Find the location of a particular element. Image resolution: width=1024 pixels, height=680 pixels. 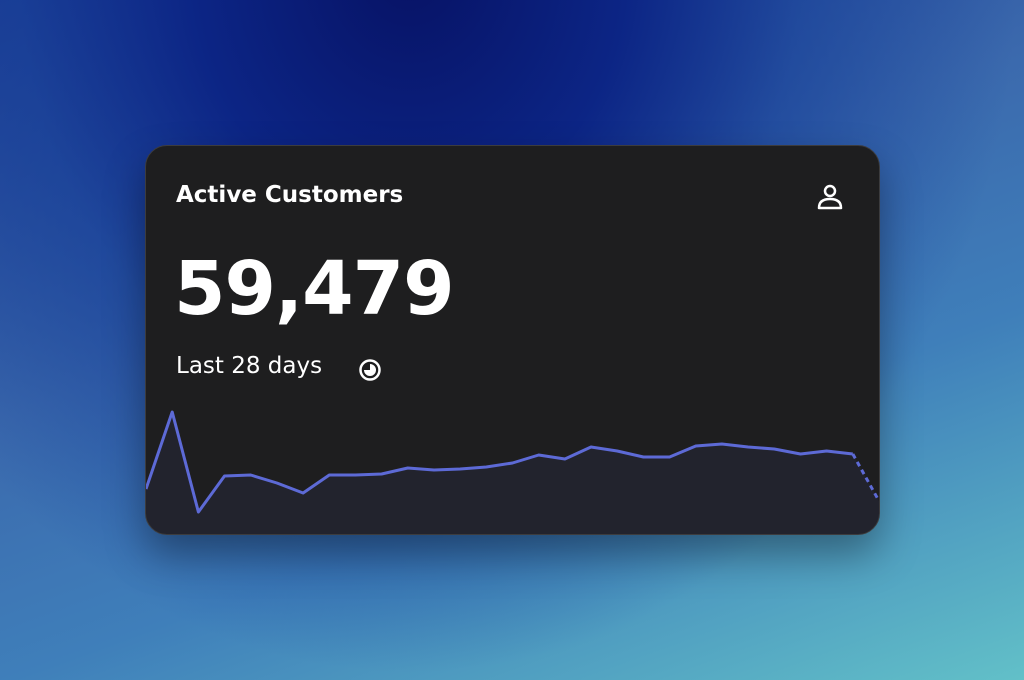

sparkline-line is located at coordinates (499, 462).